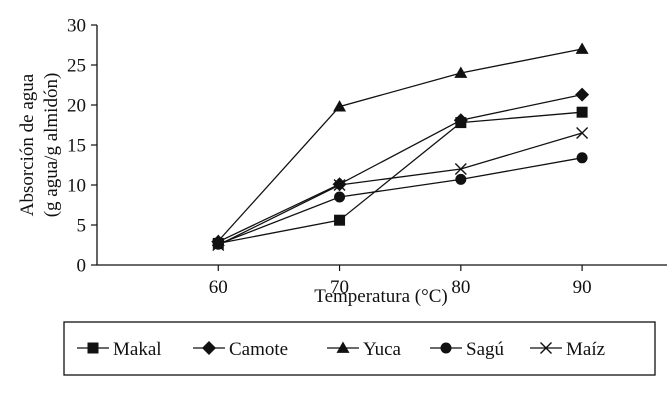  I want to click on legend-marker-sagu, so click(446, 348).